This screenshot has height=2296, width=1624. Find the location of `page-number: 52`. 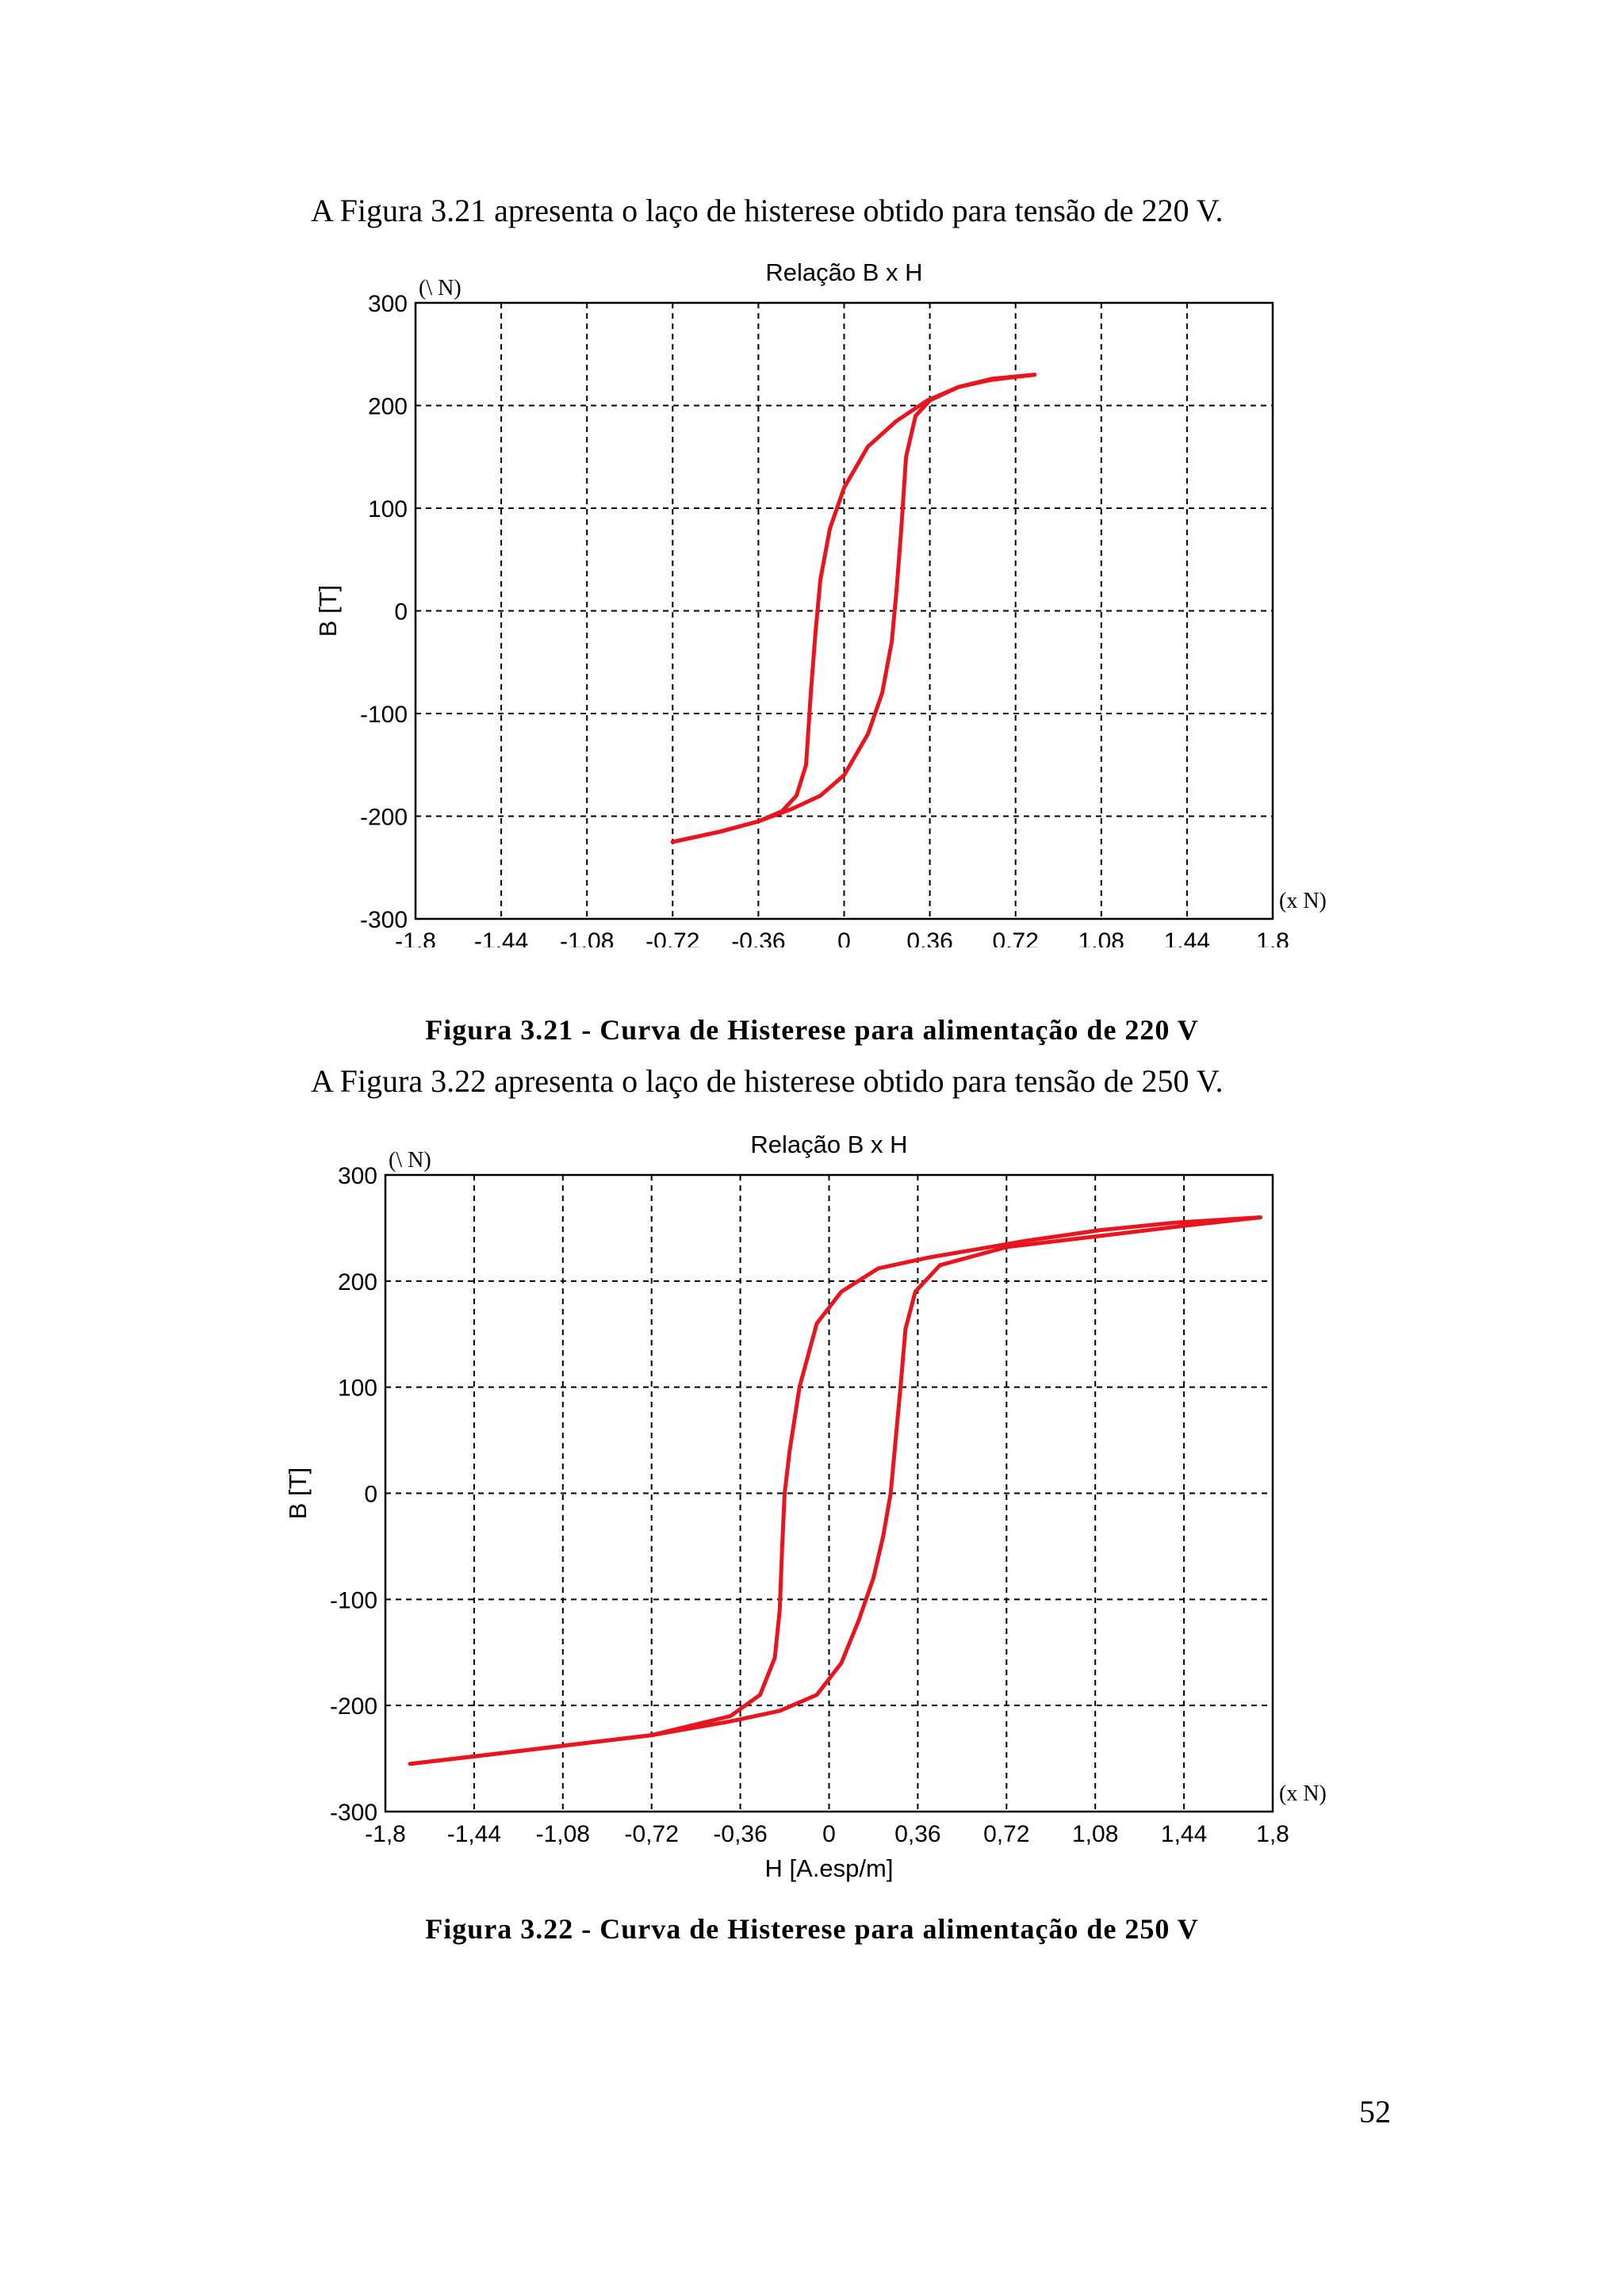

page-number: 52 is located at coordinates (1375, 2112).